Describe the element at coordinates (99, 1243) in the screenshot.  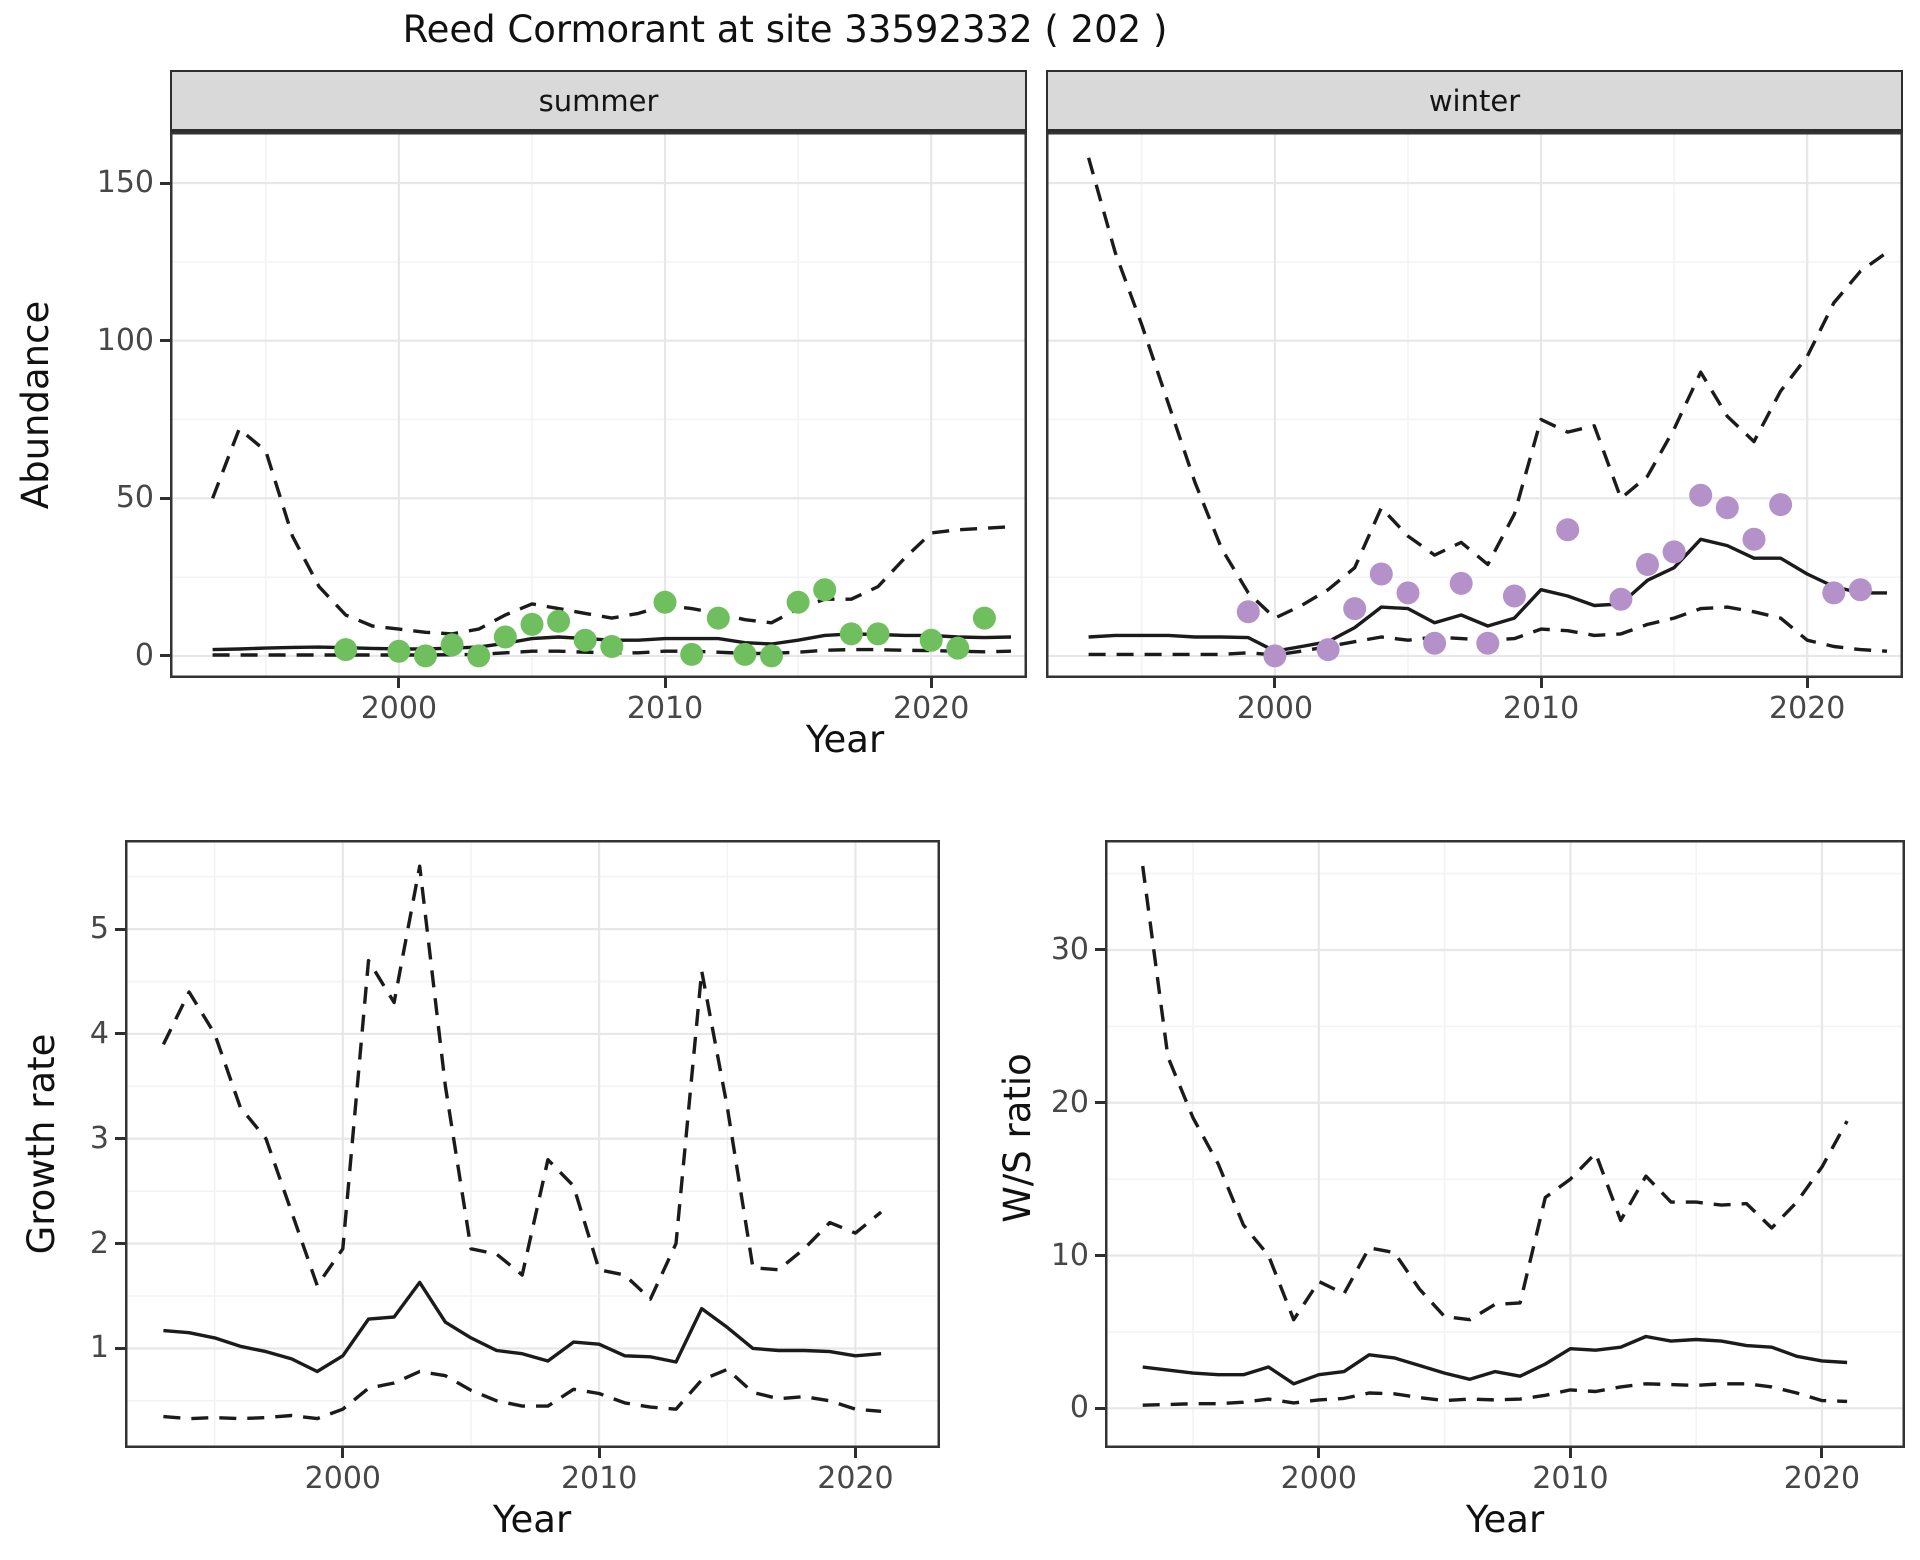
I see `y-tick-label: 2` at that location.